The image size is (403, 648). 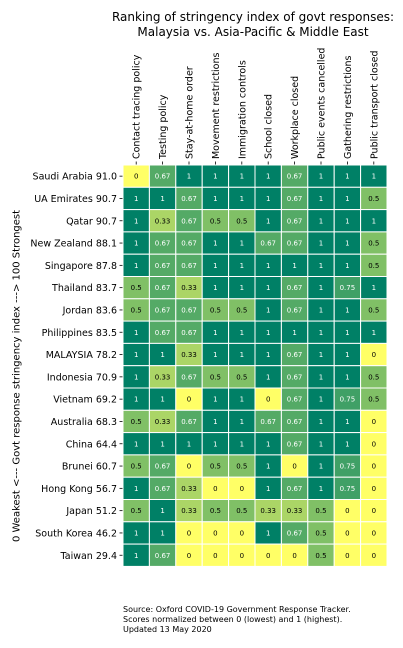 What do you see at coordinates (253, 32) in the screenshot?
I see `chart-title-line-2: Malaysia vs. Asia-Pacific & Middle East` at bounding box center [253, 32].